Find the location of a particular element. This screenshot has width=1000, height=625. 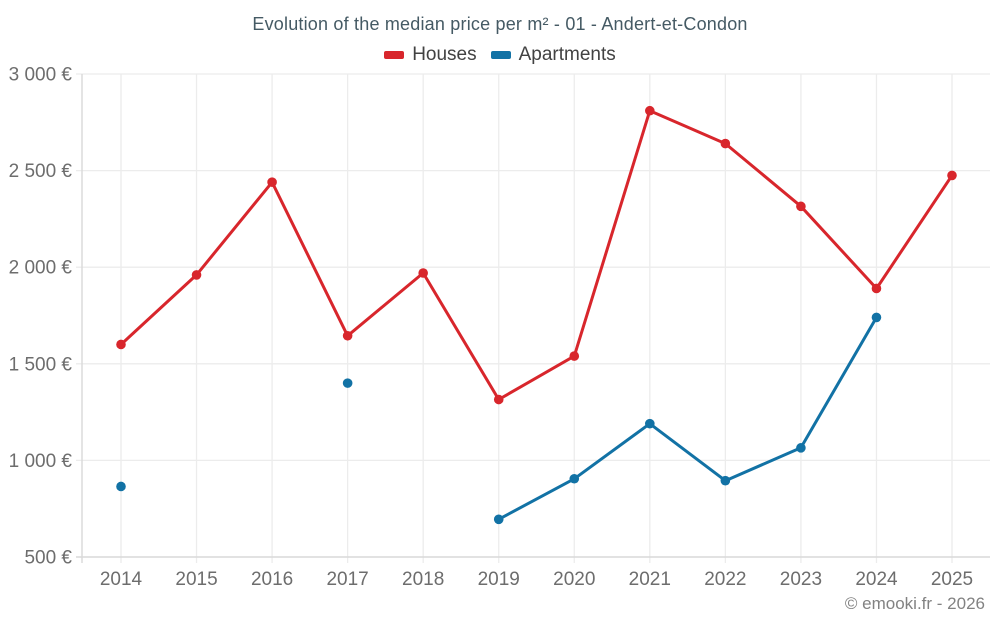

legend-item-houses: Houses is located at coordinates (430, 55).